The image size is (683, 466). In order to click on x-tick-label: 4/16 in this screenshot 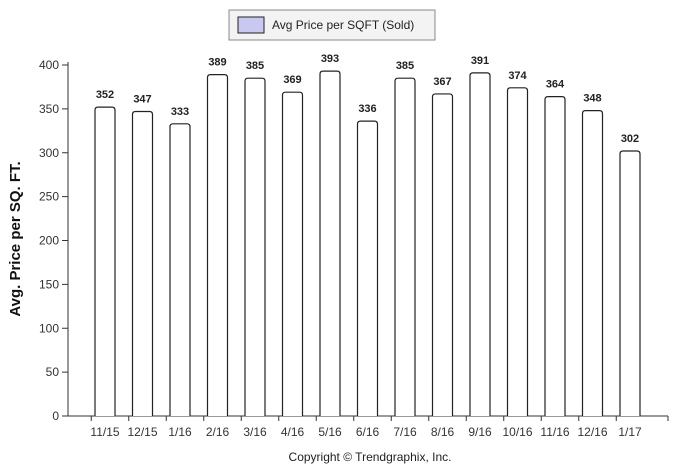, I will do `click(293, 432)`.